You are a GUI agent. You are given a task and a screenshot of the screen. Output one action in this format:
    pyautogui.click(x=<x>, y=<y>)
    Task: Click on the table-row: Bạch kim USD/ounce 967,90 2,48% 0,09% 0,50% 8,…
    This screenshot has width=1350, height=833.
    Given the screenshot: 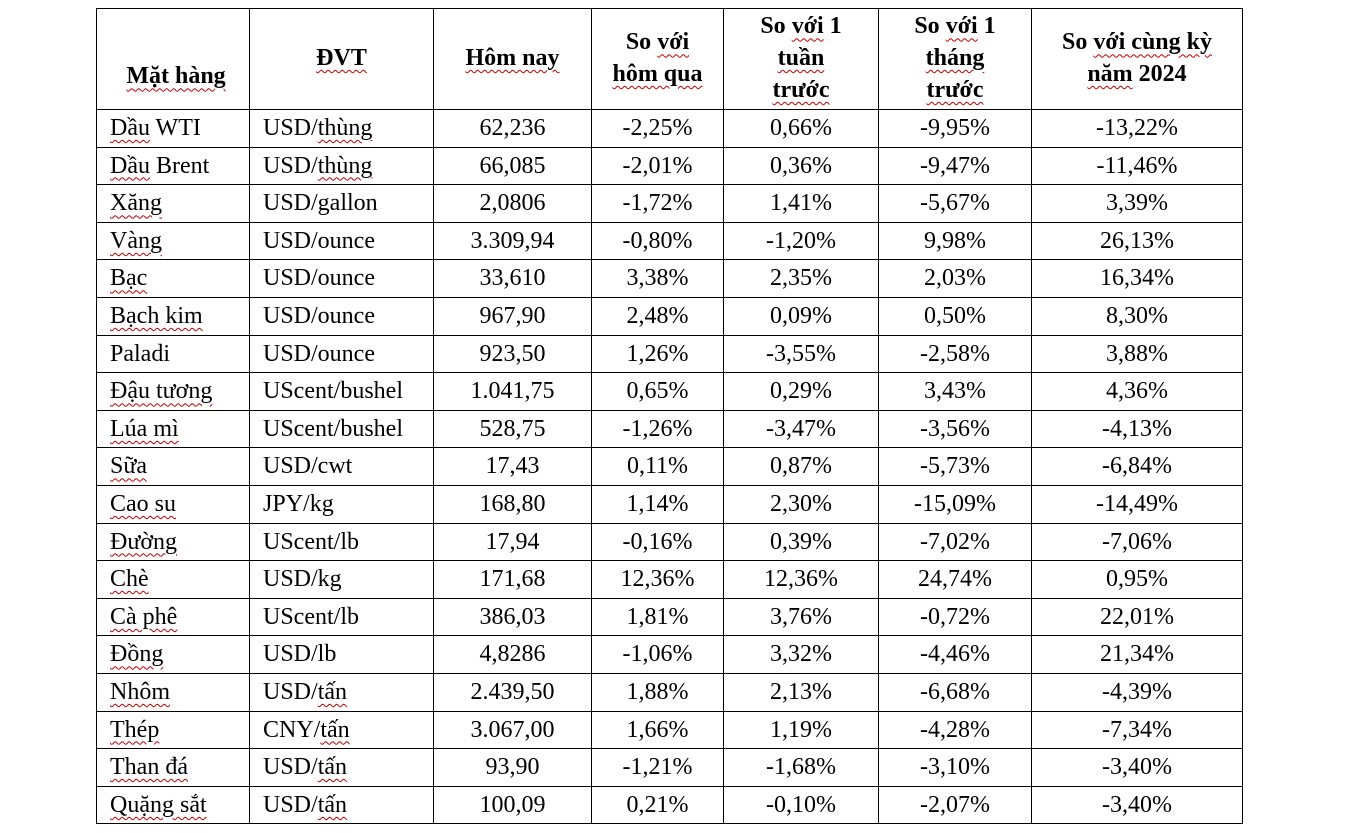 What is the action you would take?
    pyautogui.click(x=669, y=316)
    